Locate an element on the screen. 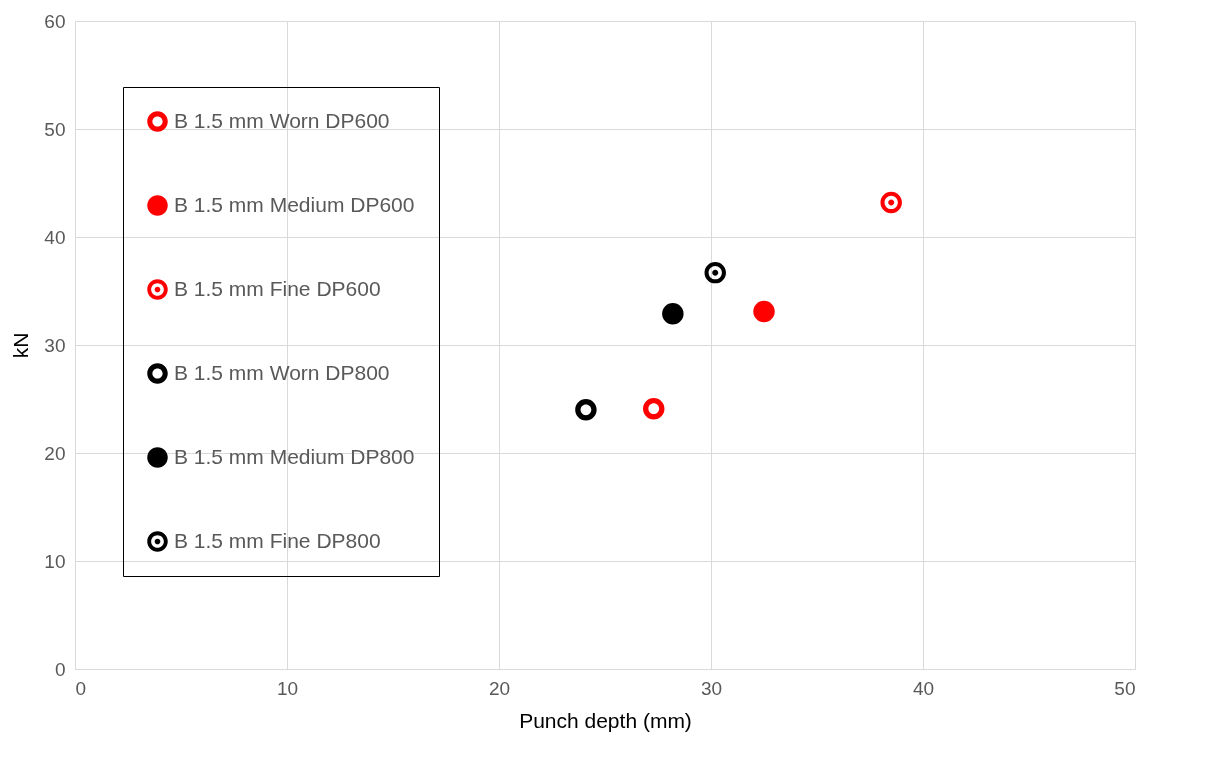  x-tick-label: 40 is located at coordinates (923, 688).